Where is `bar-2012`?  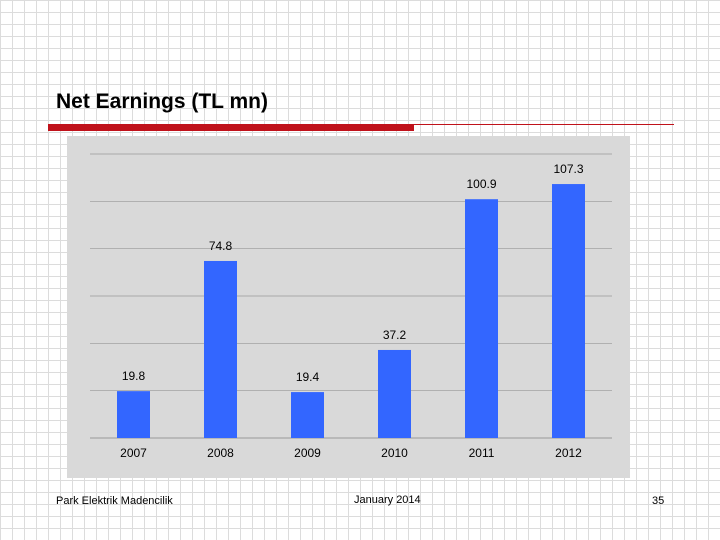 bar-2012 is located at coordinates (568, 311).